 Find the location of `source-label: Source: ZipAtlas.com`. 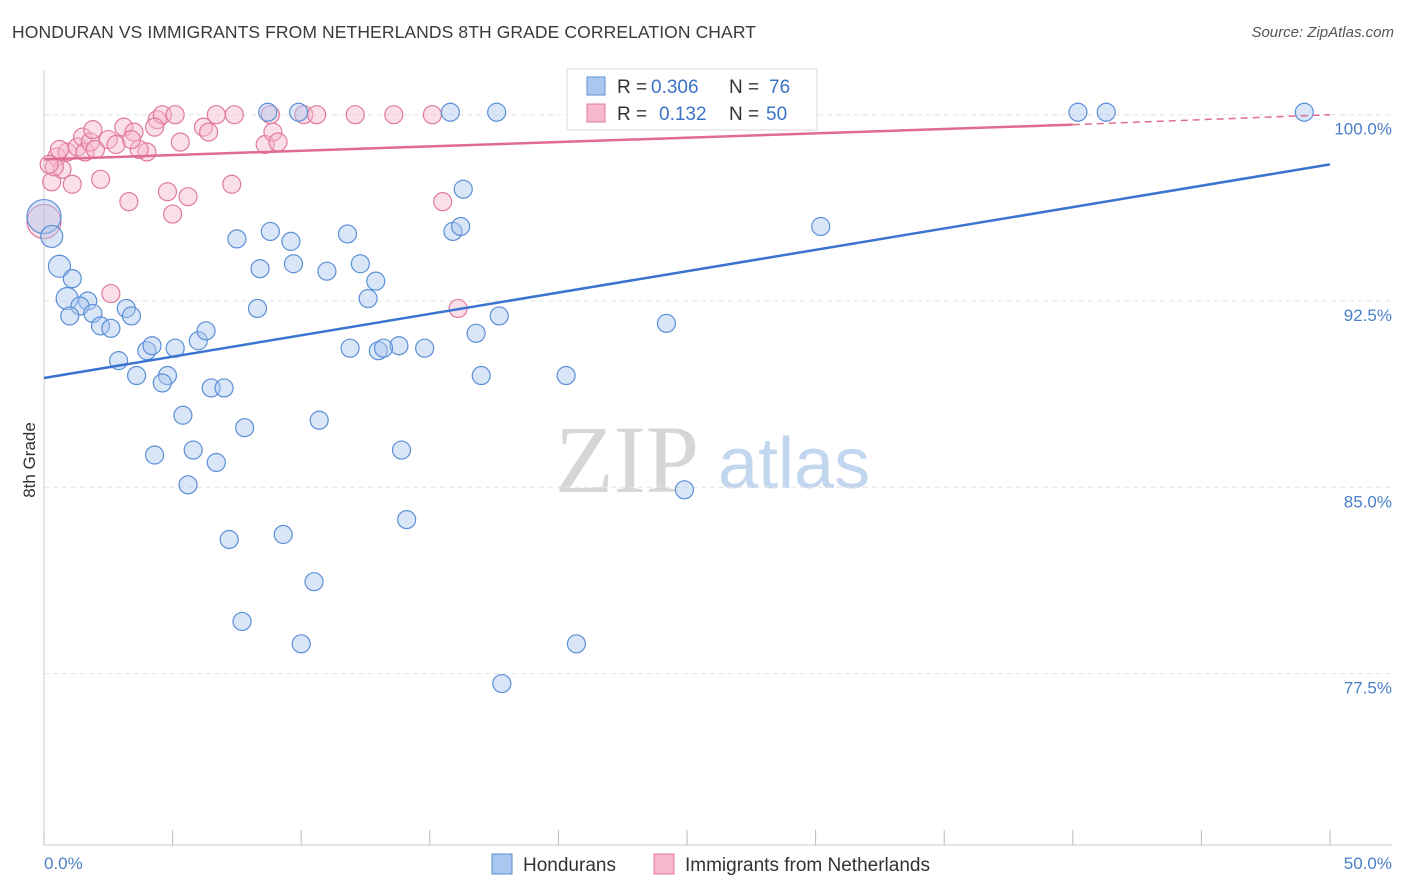

source-label: Source: ZipAtlas.com is located at coordinates (1322, 32).